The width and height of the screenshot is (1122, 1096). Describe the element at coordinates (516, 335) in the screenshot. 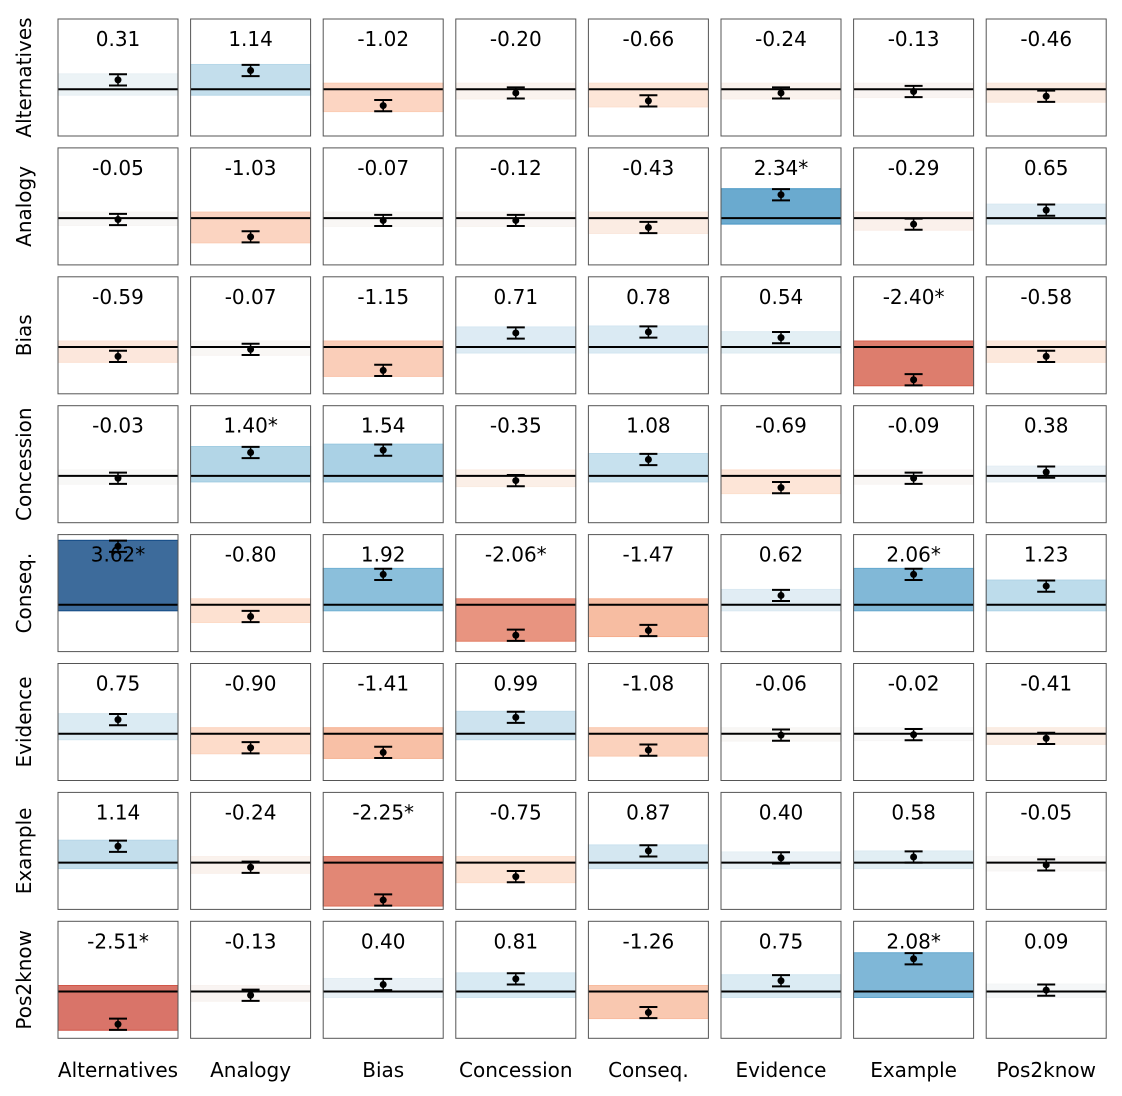

I see `cell-bias-concession: 0.71` at that location.